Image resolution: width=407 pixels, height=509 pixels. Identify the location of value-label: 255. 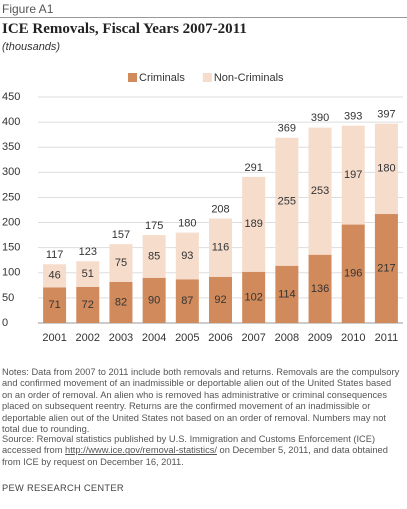
(287, 202).